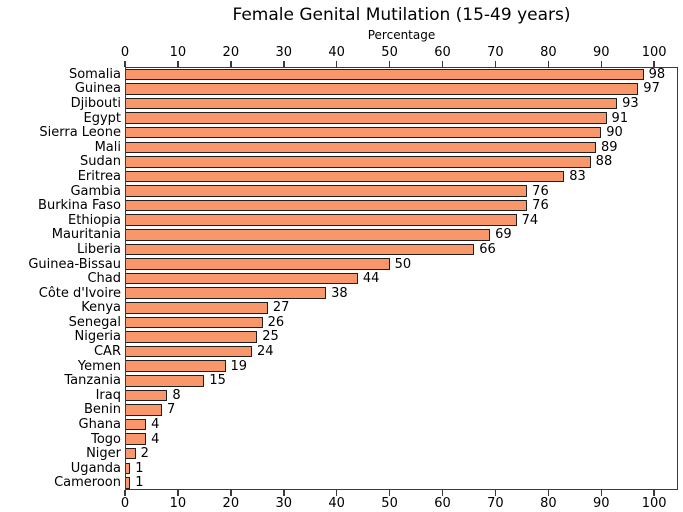 The width and height of the screenshot is (683, 512). I want to click on country-label: Togo, so click(106, 439).